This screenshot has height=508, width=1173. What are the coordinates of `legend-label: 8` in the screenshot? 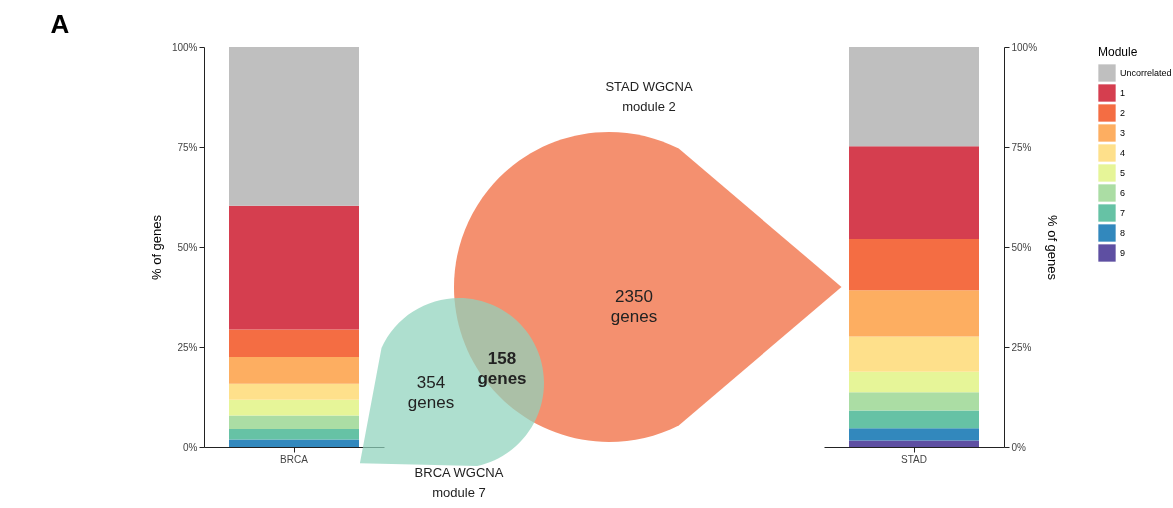 It's located at (1123, 233).